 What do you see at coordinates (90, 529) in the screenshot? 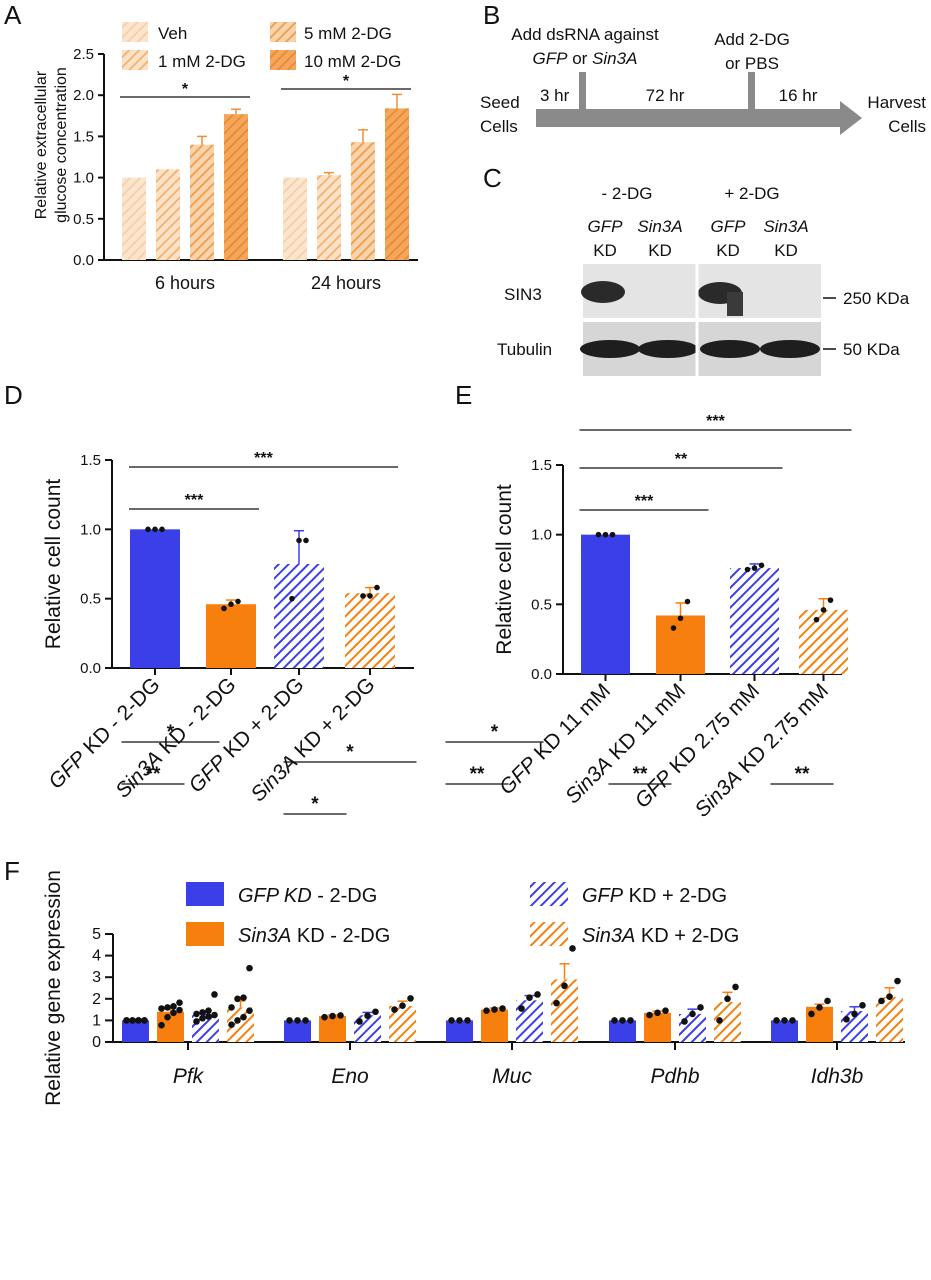
I see `chart-d-y-tick-label: 1.0` at bounding box center [90, 529].